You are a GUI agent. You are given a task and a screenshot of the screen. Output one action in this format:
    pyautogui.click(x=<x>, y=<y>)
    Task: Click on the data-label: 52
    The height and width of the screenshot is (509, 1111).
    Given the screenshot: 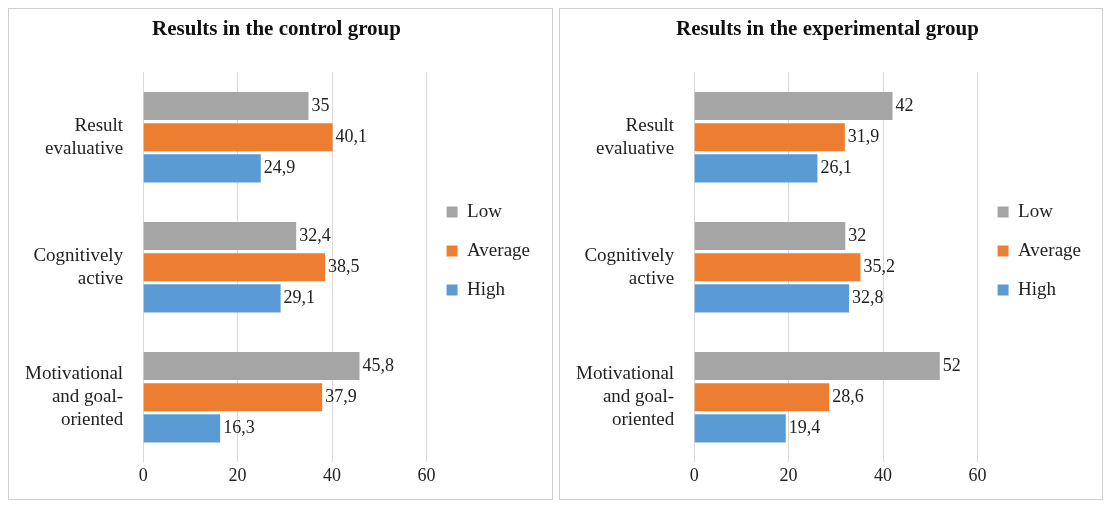 What is the action you would take?
    pyautogui.click(x=951, y=364)
    